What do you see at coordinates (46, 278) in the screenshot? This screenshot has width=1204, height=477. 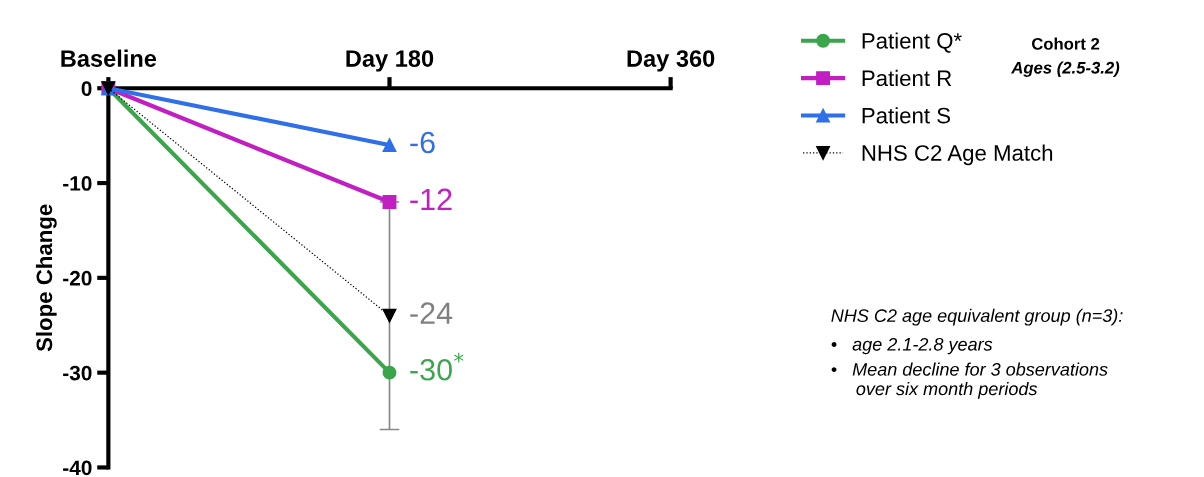 I see `y-axis-title: Slope Change` at bounding box center [46, 278].